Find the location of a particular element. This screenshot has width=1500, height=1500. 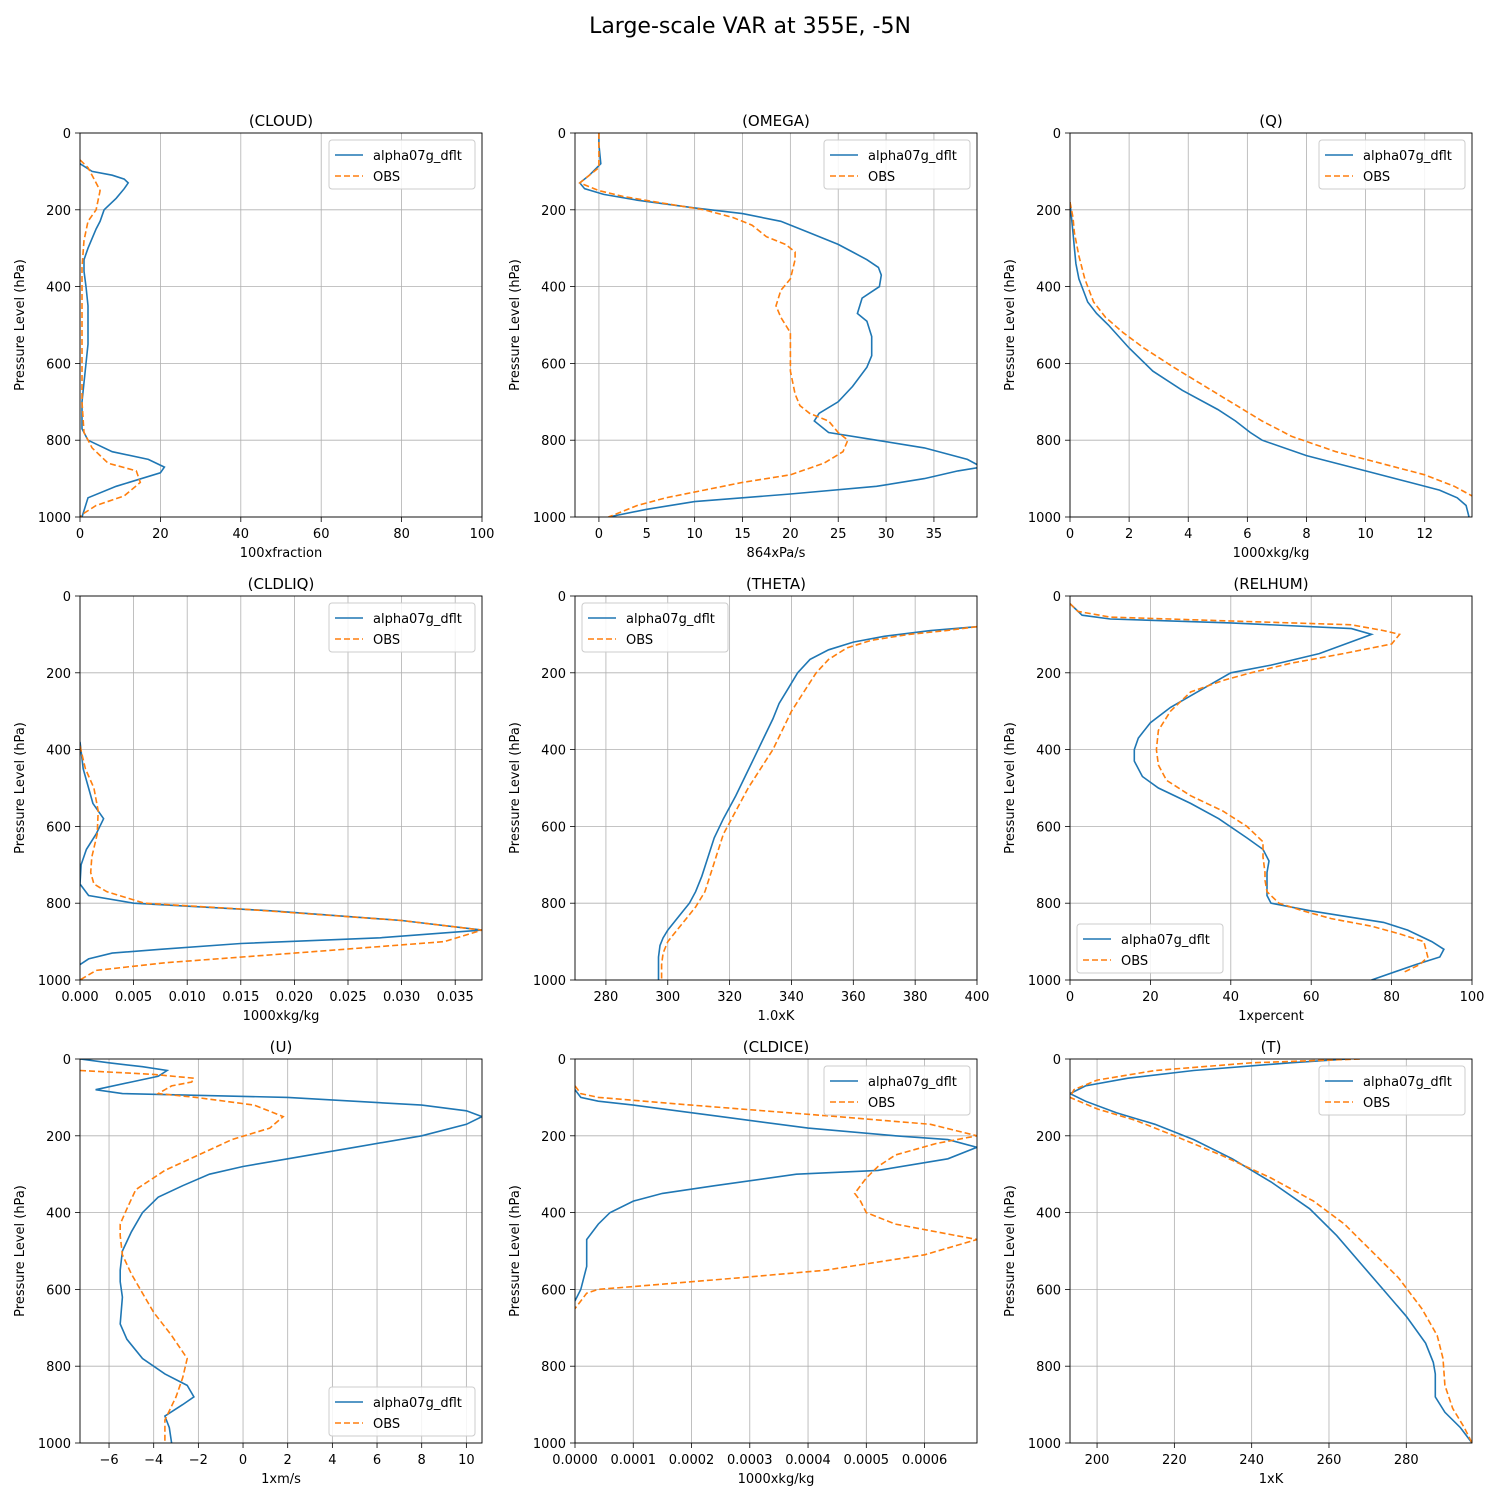

x-tick-label: 60 is located at coordinates (1311, 997).